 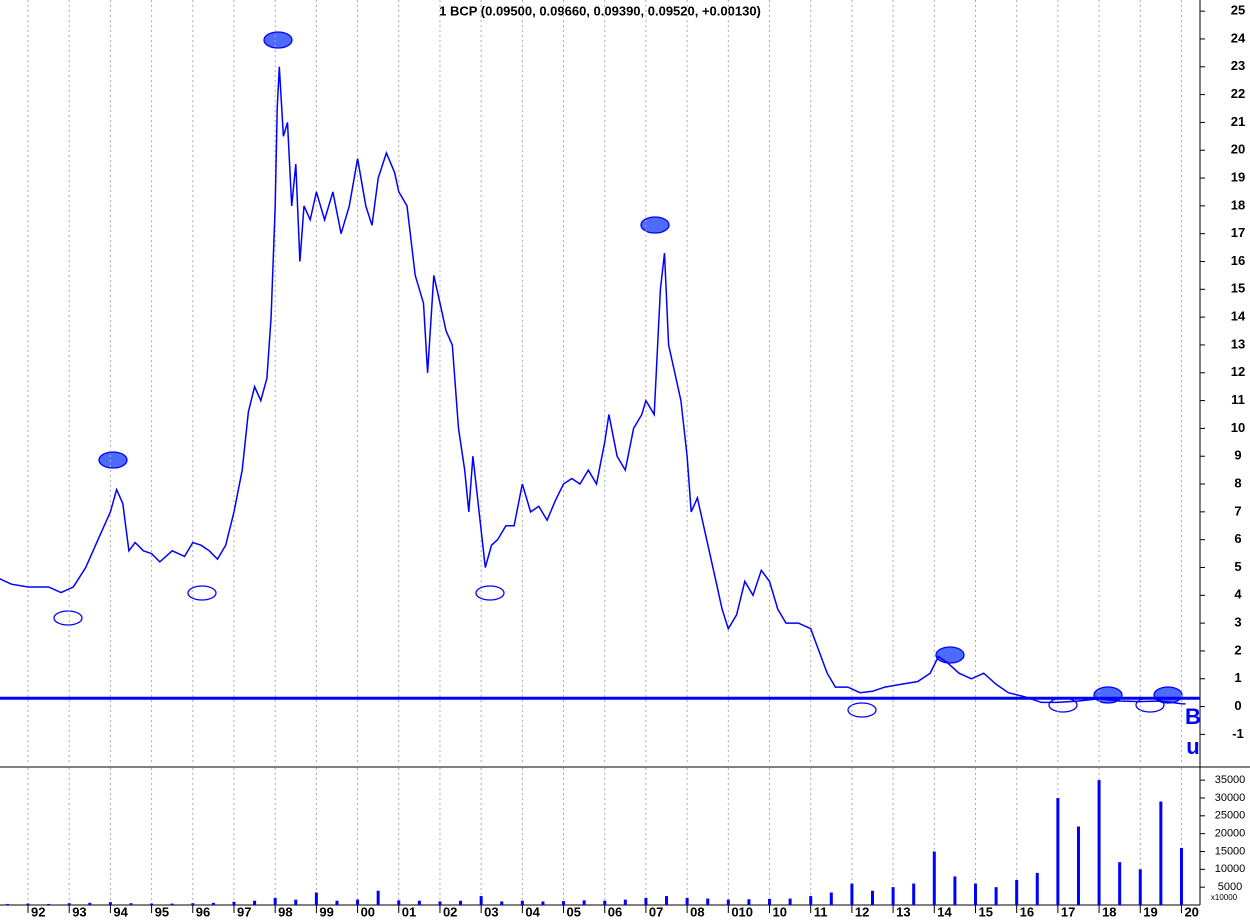 I want to click on x-tick-label: 15, so click(x=985, y=911).